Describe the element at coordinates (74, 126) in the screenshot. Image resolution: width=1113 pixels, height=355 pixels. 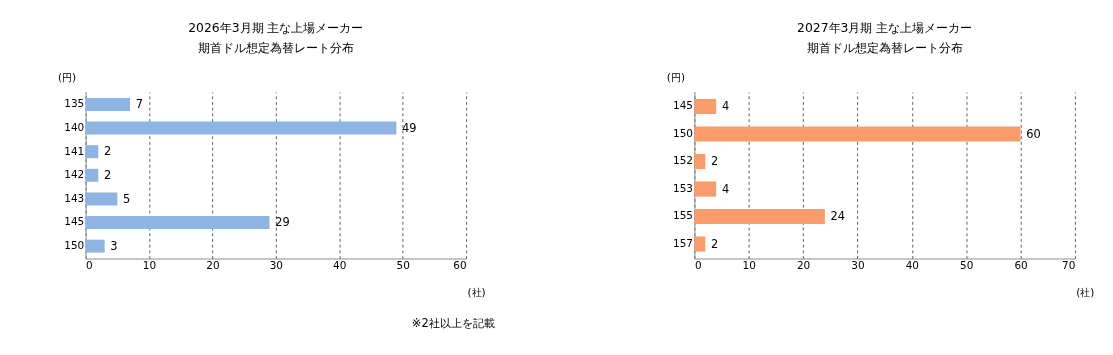
I see `y-tick-label: 140` at that location.